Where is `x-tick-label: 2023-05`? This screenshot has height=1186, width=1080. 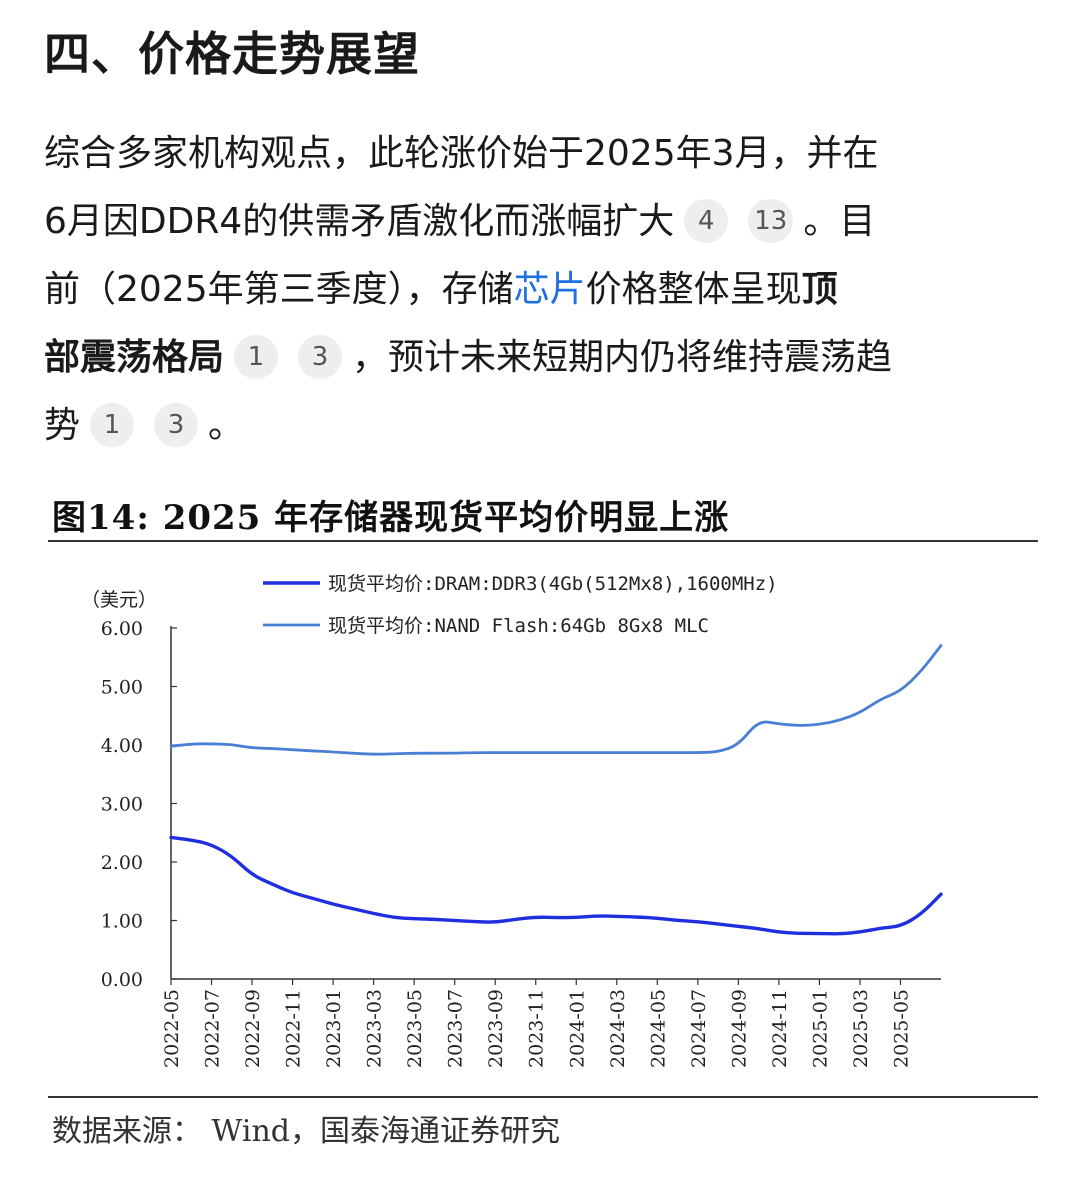
x-tick-label: 2023-05 is located at coordinates (415, 1028).